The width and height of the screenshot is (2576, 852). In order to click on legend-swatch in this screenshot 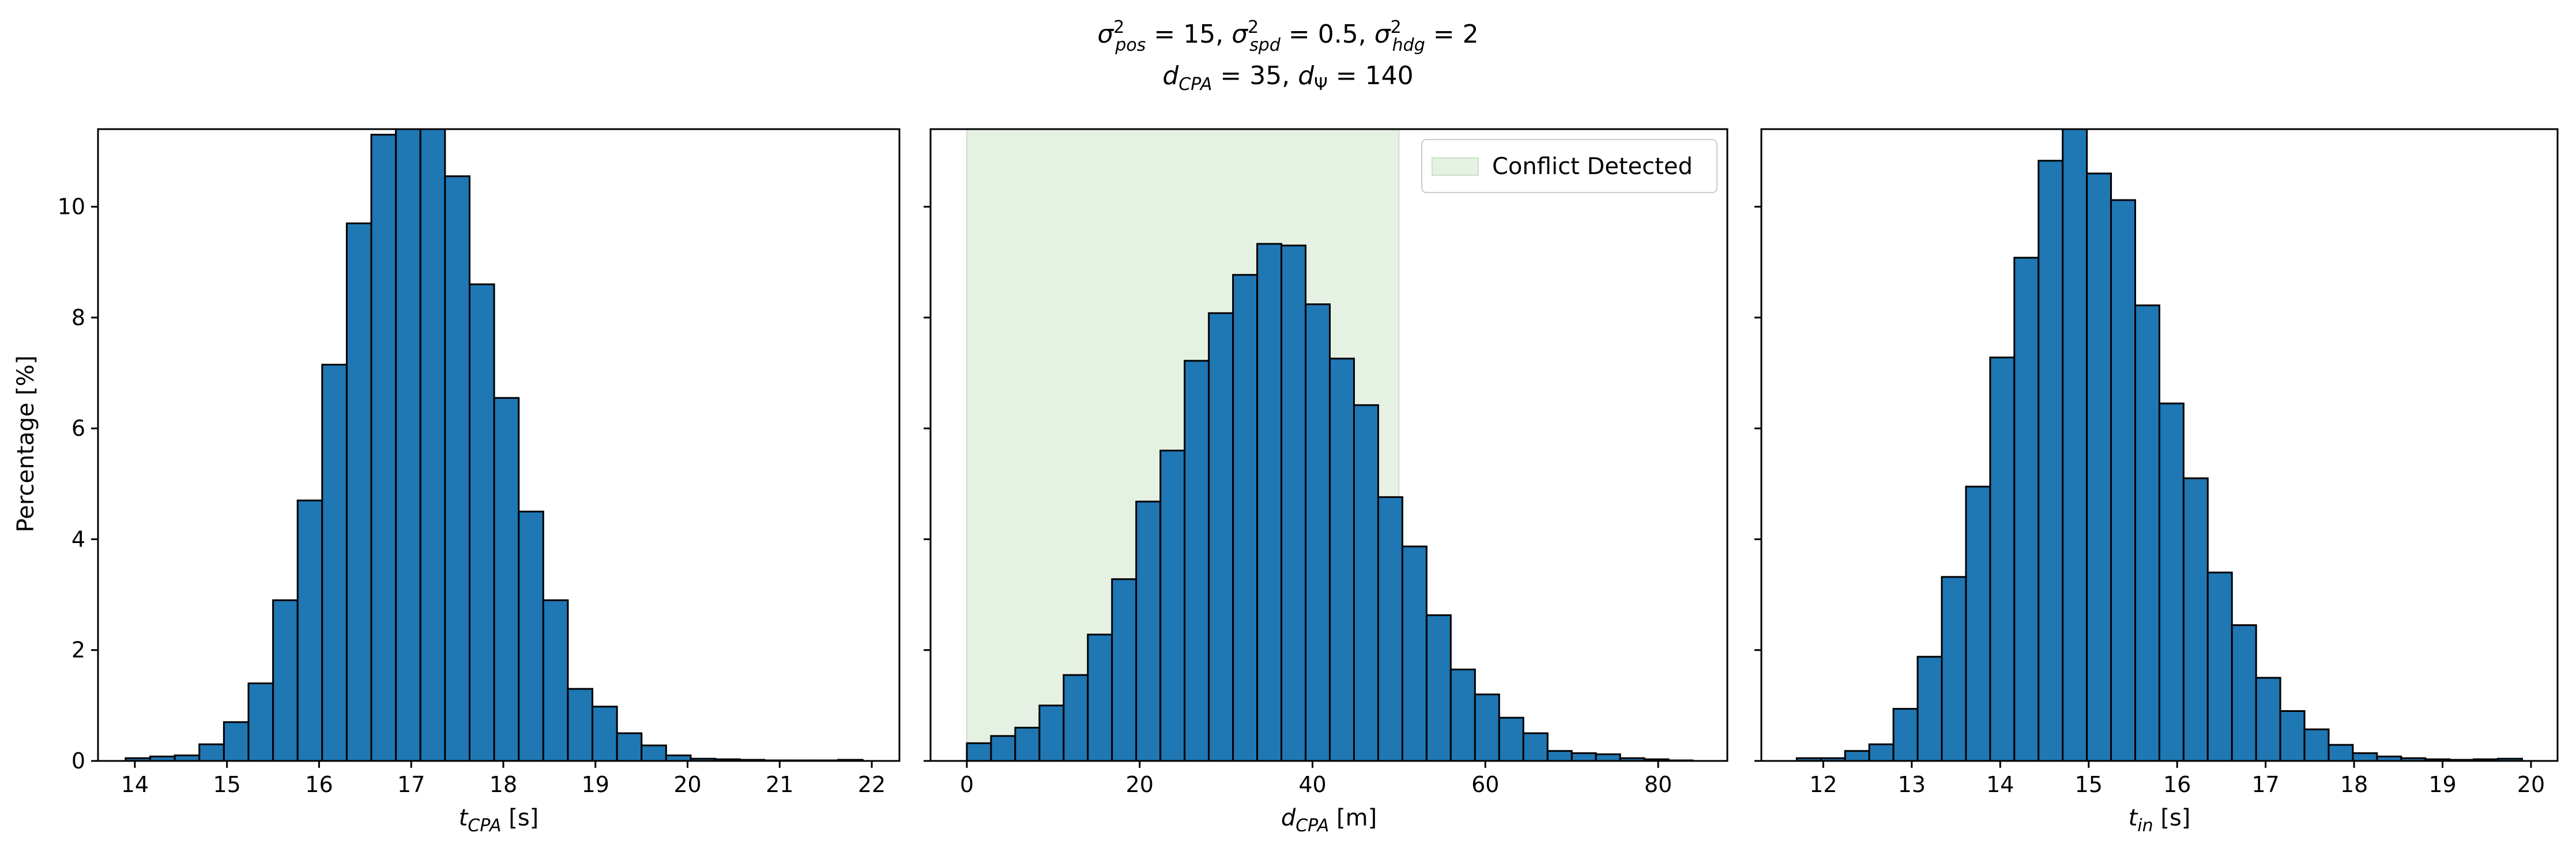, I will do `click(1455, 166)`.